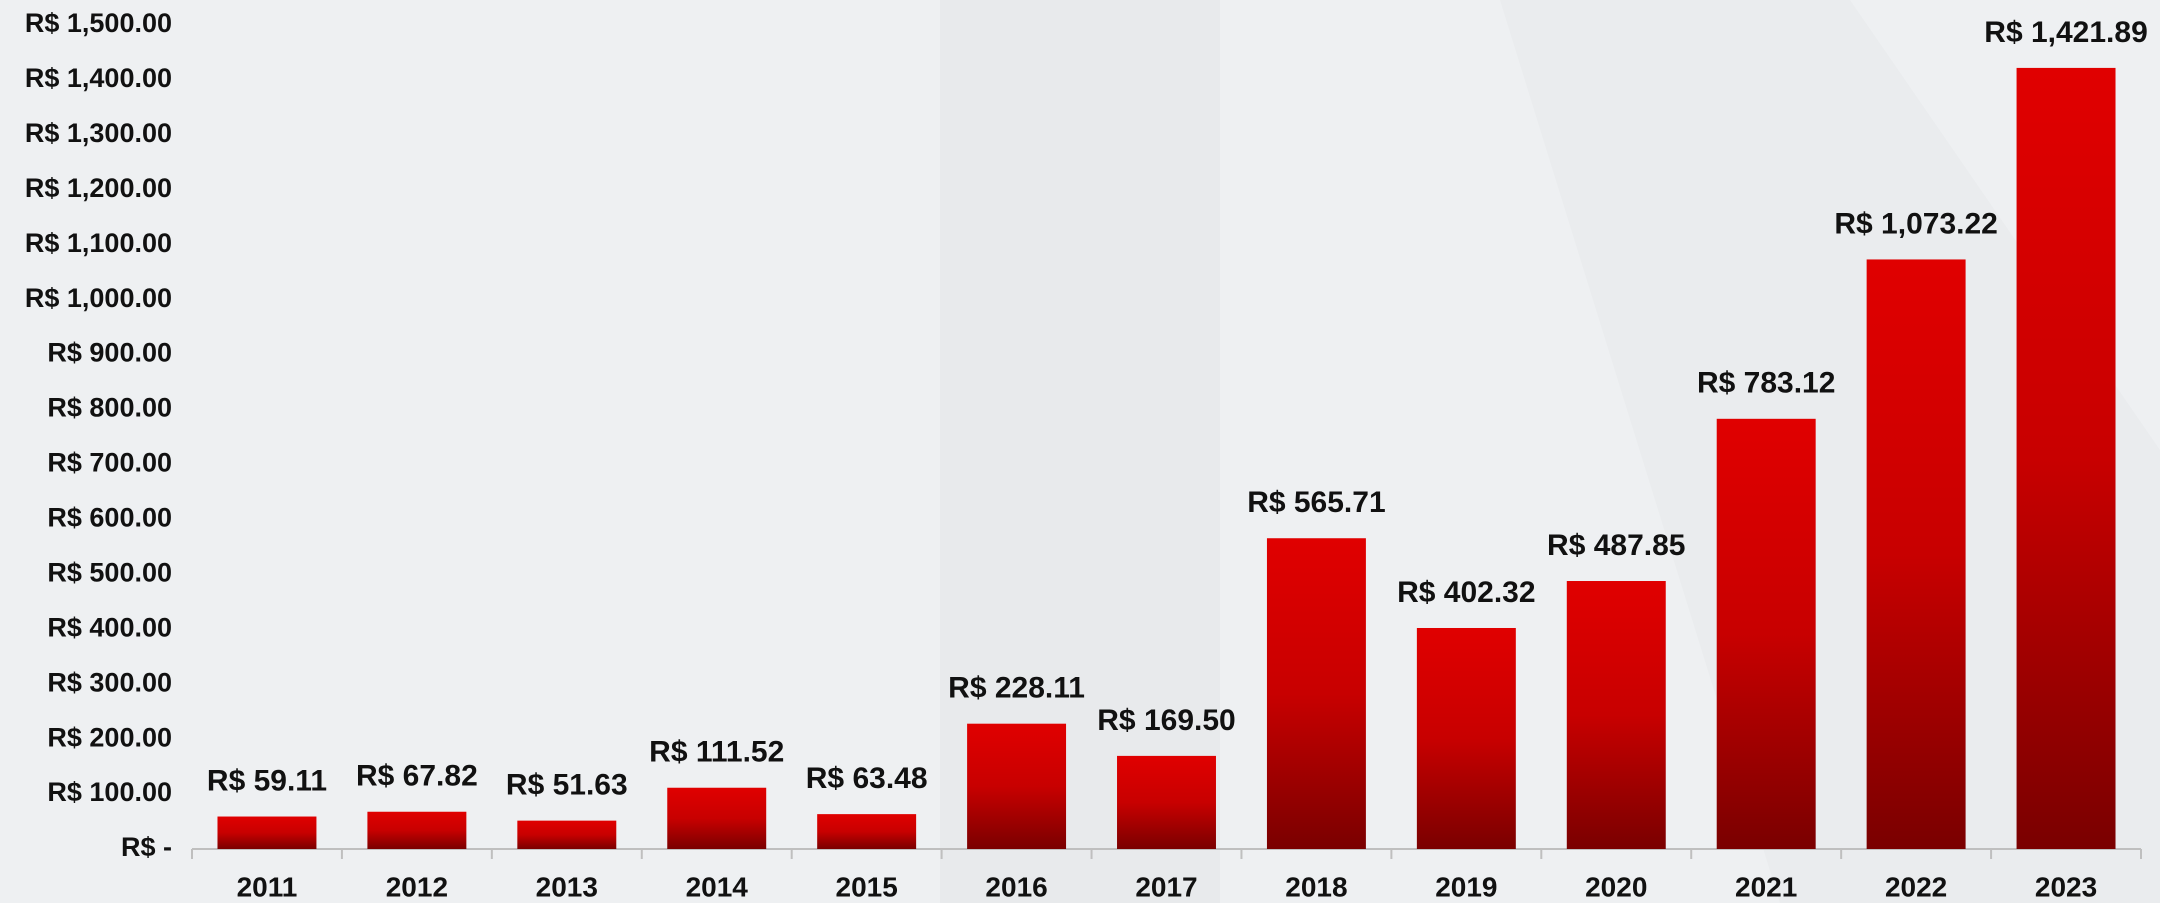  Describe the element at coordinates (1915, 223) in the screenshot. I see `data-label: R$ 1,073.22` at that location.